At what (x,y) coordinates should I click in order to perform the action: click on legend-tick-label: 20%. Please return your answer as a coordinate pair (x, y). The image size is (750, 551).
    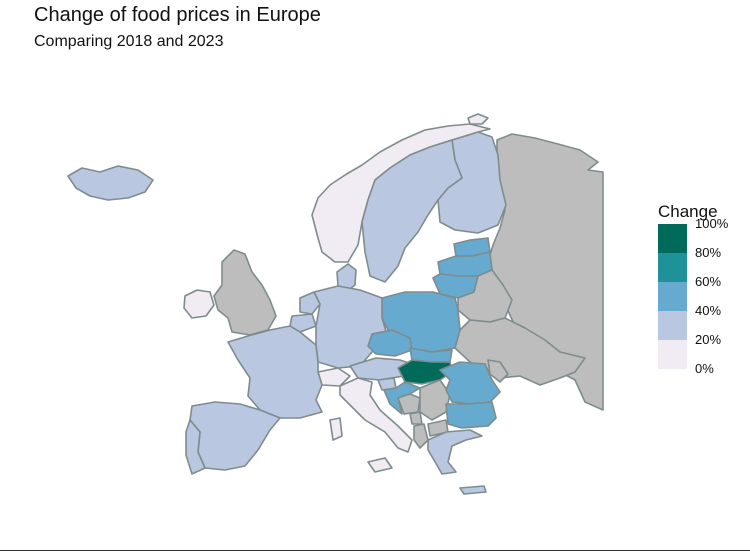
    Looking at the image, I should click on (708, 339).